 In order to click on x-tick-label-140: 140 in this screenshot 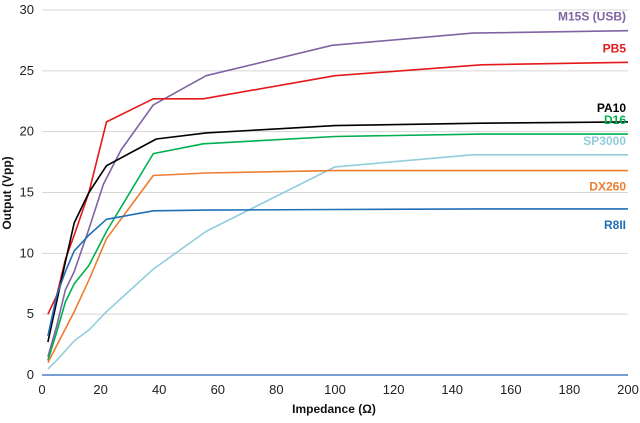, I will do `click(452, 389)`.